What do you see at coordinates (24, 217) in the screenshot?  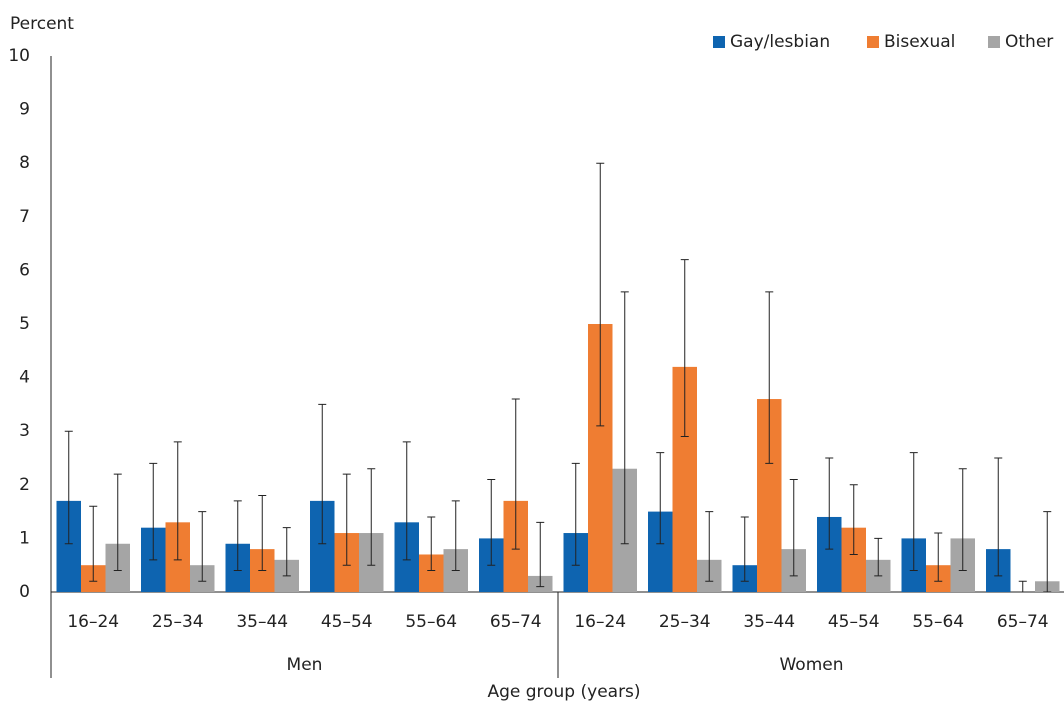 I see `y-tick-label: 7` at bounding box center [24, 217].